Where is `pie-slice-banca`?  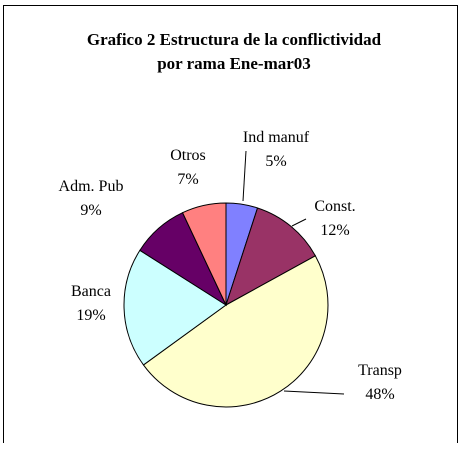 pie-slice-banca is located at coordinates (175, 307).